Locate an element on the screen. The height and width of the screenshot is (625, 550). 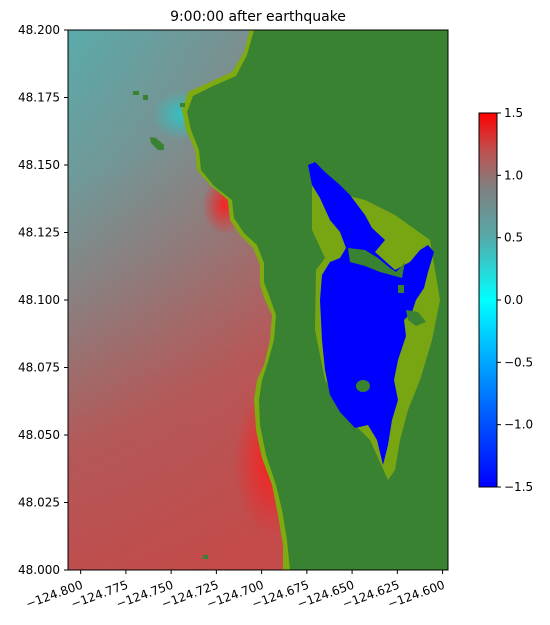
colorbar-gradient is located at coordinates (488, 300).